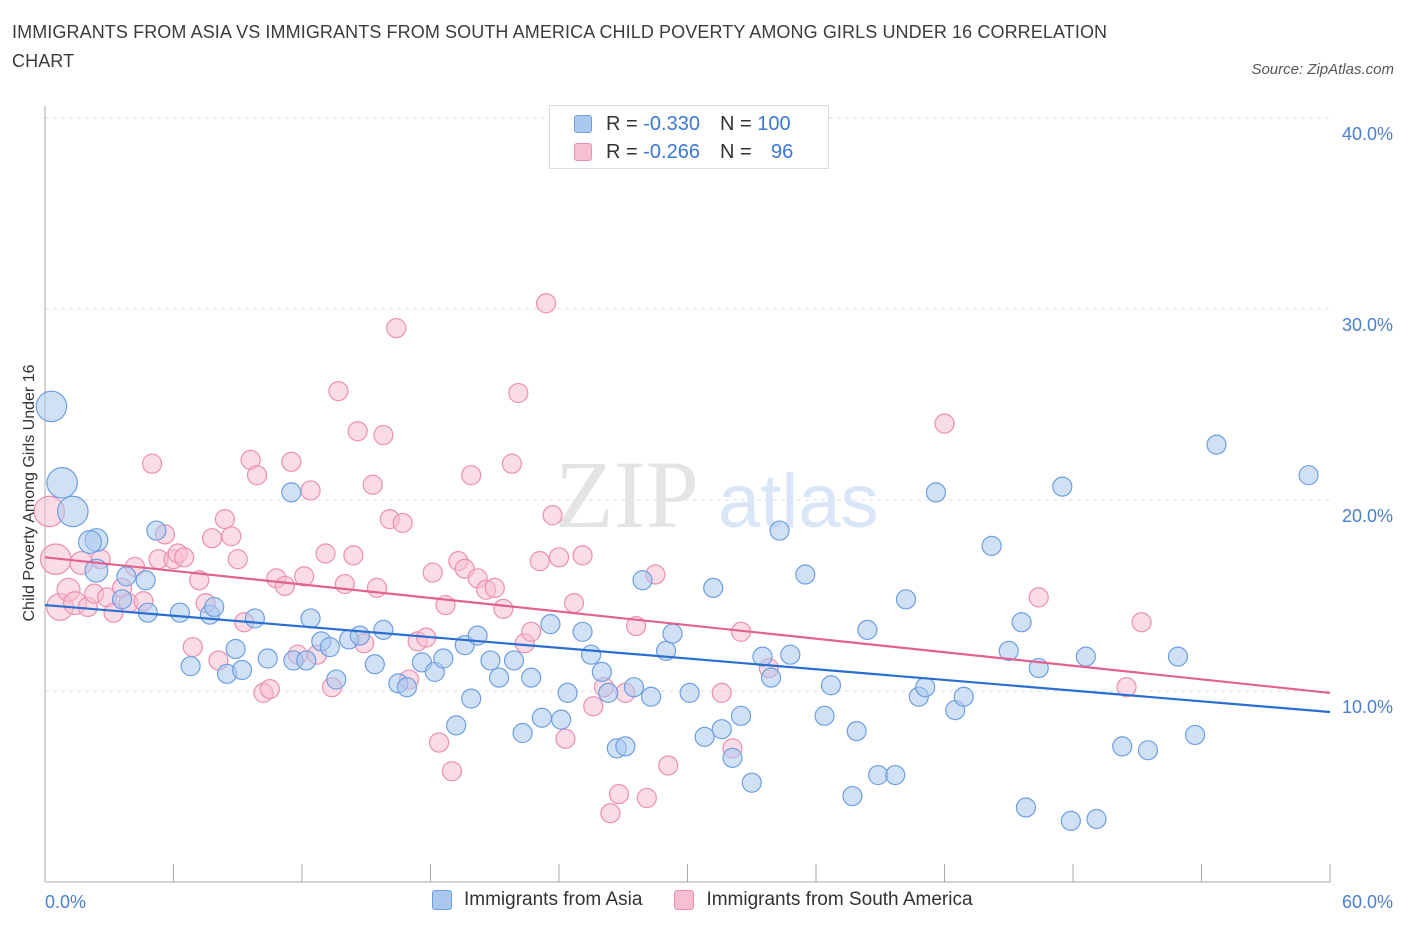 The image size is (1406, 930). What do you see at coordinates (671, 151) in the screenshot?
I see `legend-r-value-sa: -0.266` at bounding box center [671, 151].